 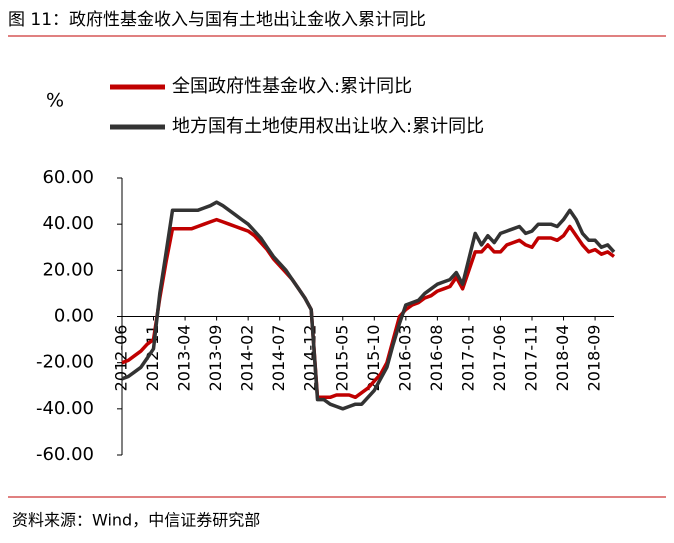 I want to click on x-tick-label: 2014-02, so click(x=247, y=358).